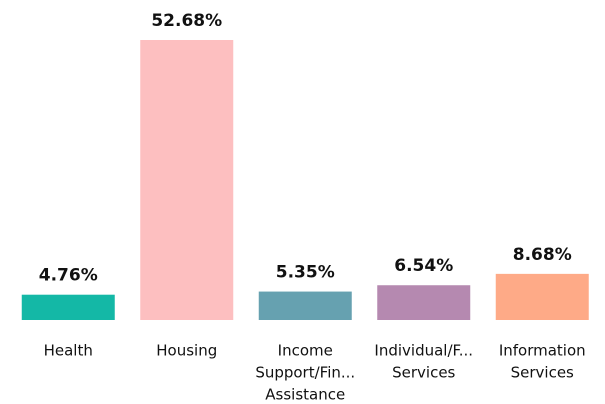 This screenshot has width=605, height=404. Describe the element at coordinates (305, 395) in the screenshot. I see `x-tick-label: Assistance` at that location.